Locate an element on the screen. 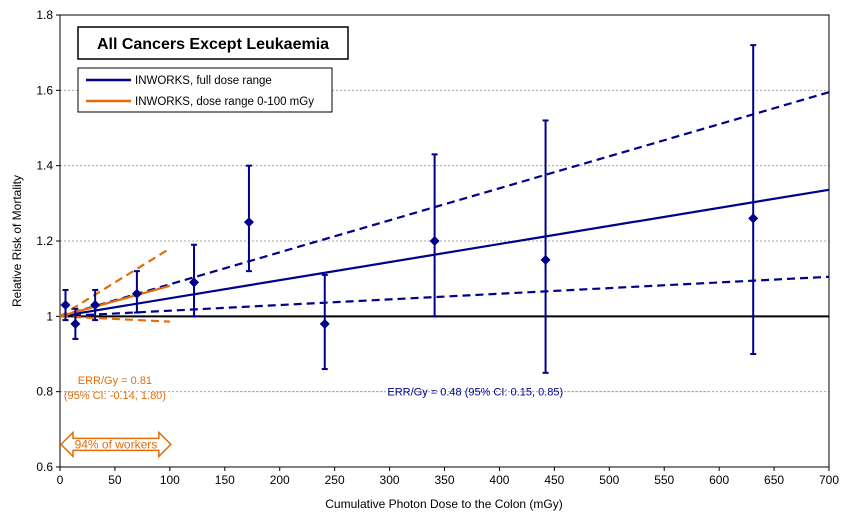 This screenshot has height=514, width=845. workers-double-arrow is located at coordinates (115, 444).